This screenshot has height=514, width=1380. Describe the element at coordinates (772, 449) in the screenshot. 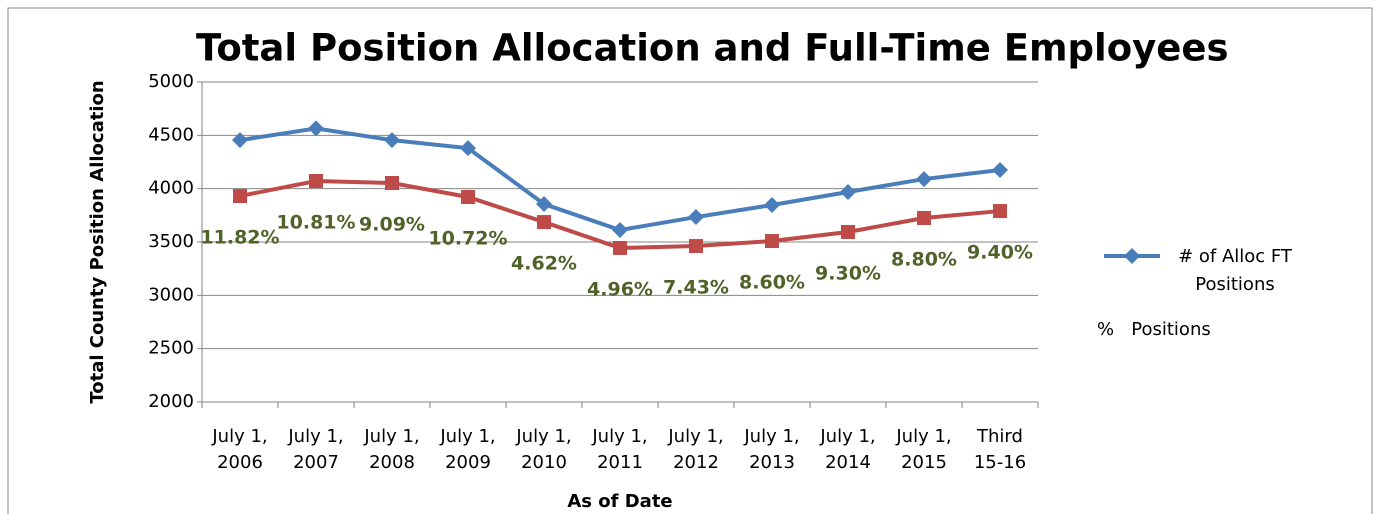

I see `x-tick-label: July 1, 2013` at that location.